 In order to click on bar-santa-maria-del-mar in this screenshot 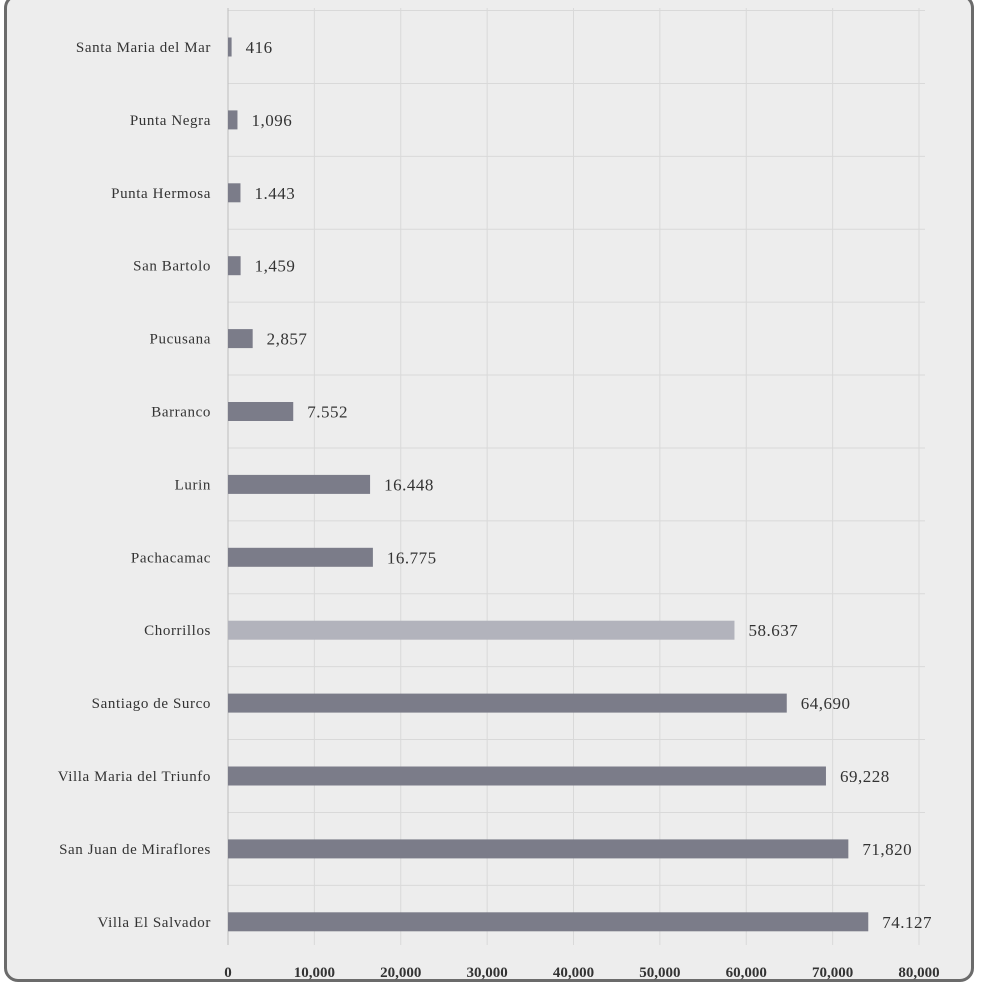, I will do `click(230, 47)`.